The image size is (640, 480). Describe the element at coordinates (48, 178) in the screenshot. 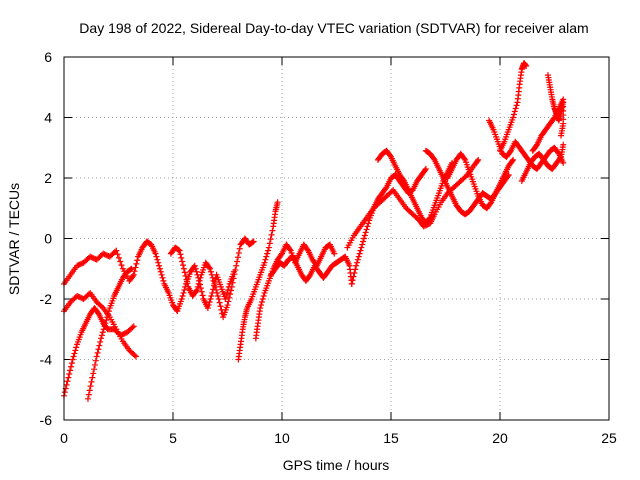

I see `y-tick-label: 2` at that location.